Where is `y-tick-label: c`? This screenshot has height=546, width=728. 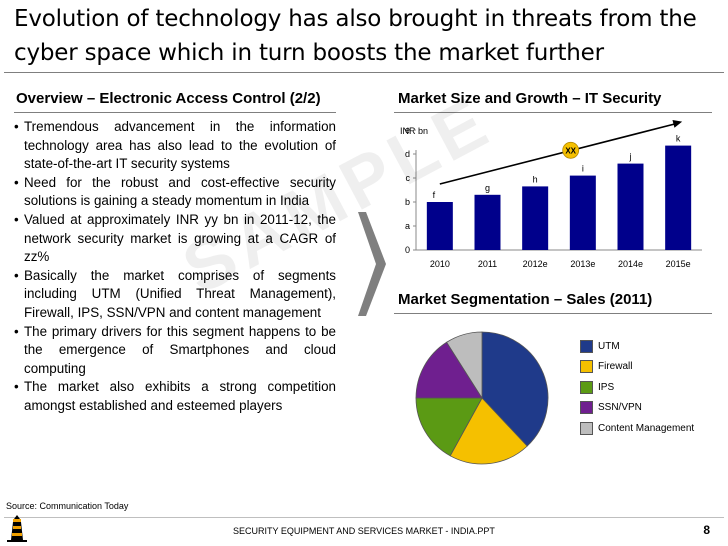
y-tick-label: c is located at coordinates (408, 178).